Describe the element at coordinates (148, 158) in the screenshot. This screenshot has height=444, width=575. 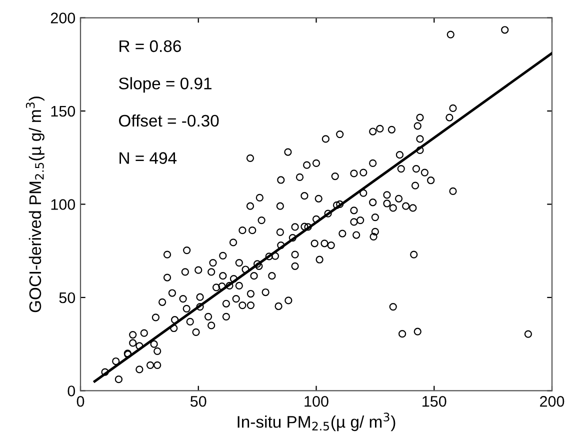
I see `annotation: N = 494` at that location.